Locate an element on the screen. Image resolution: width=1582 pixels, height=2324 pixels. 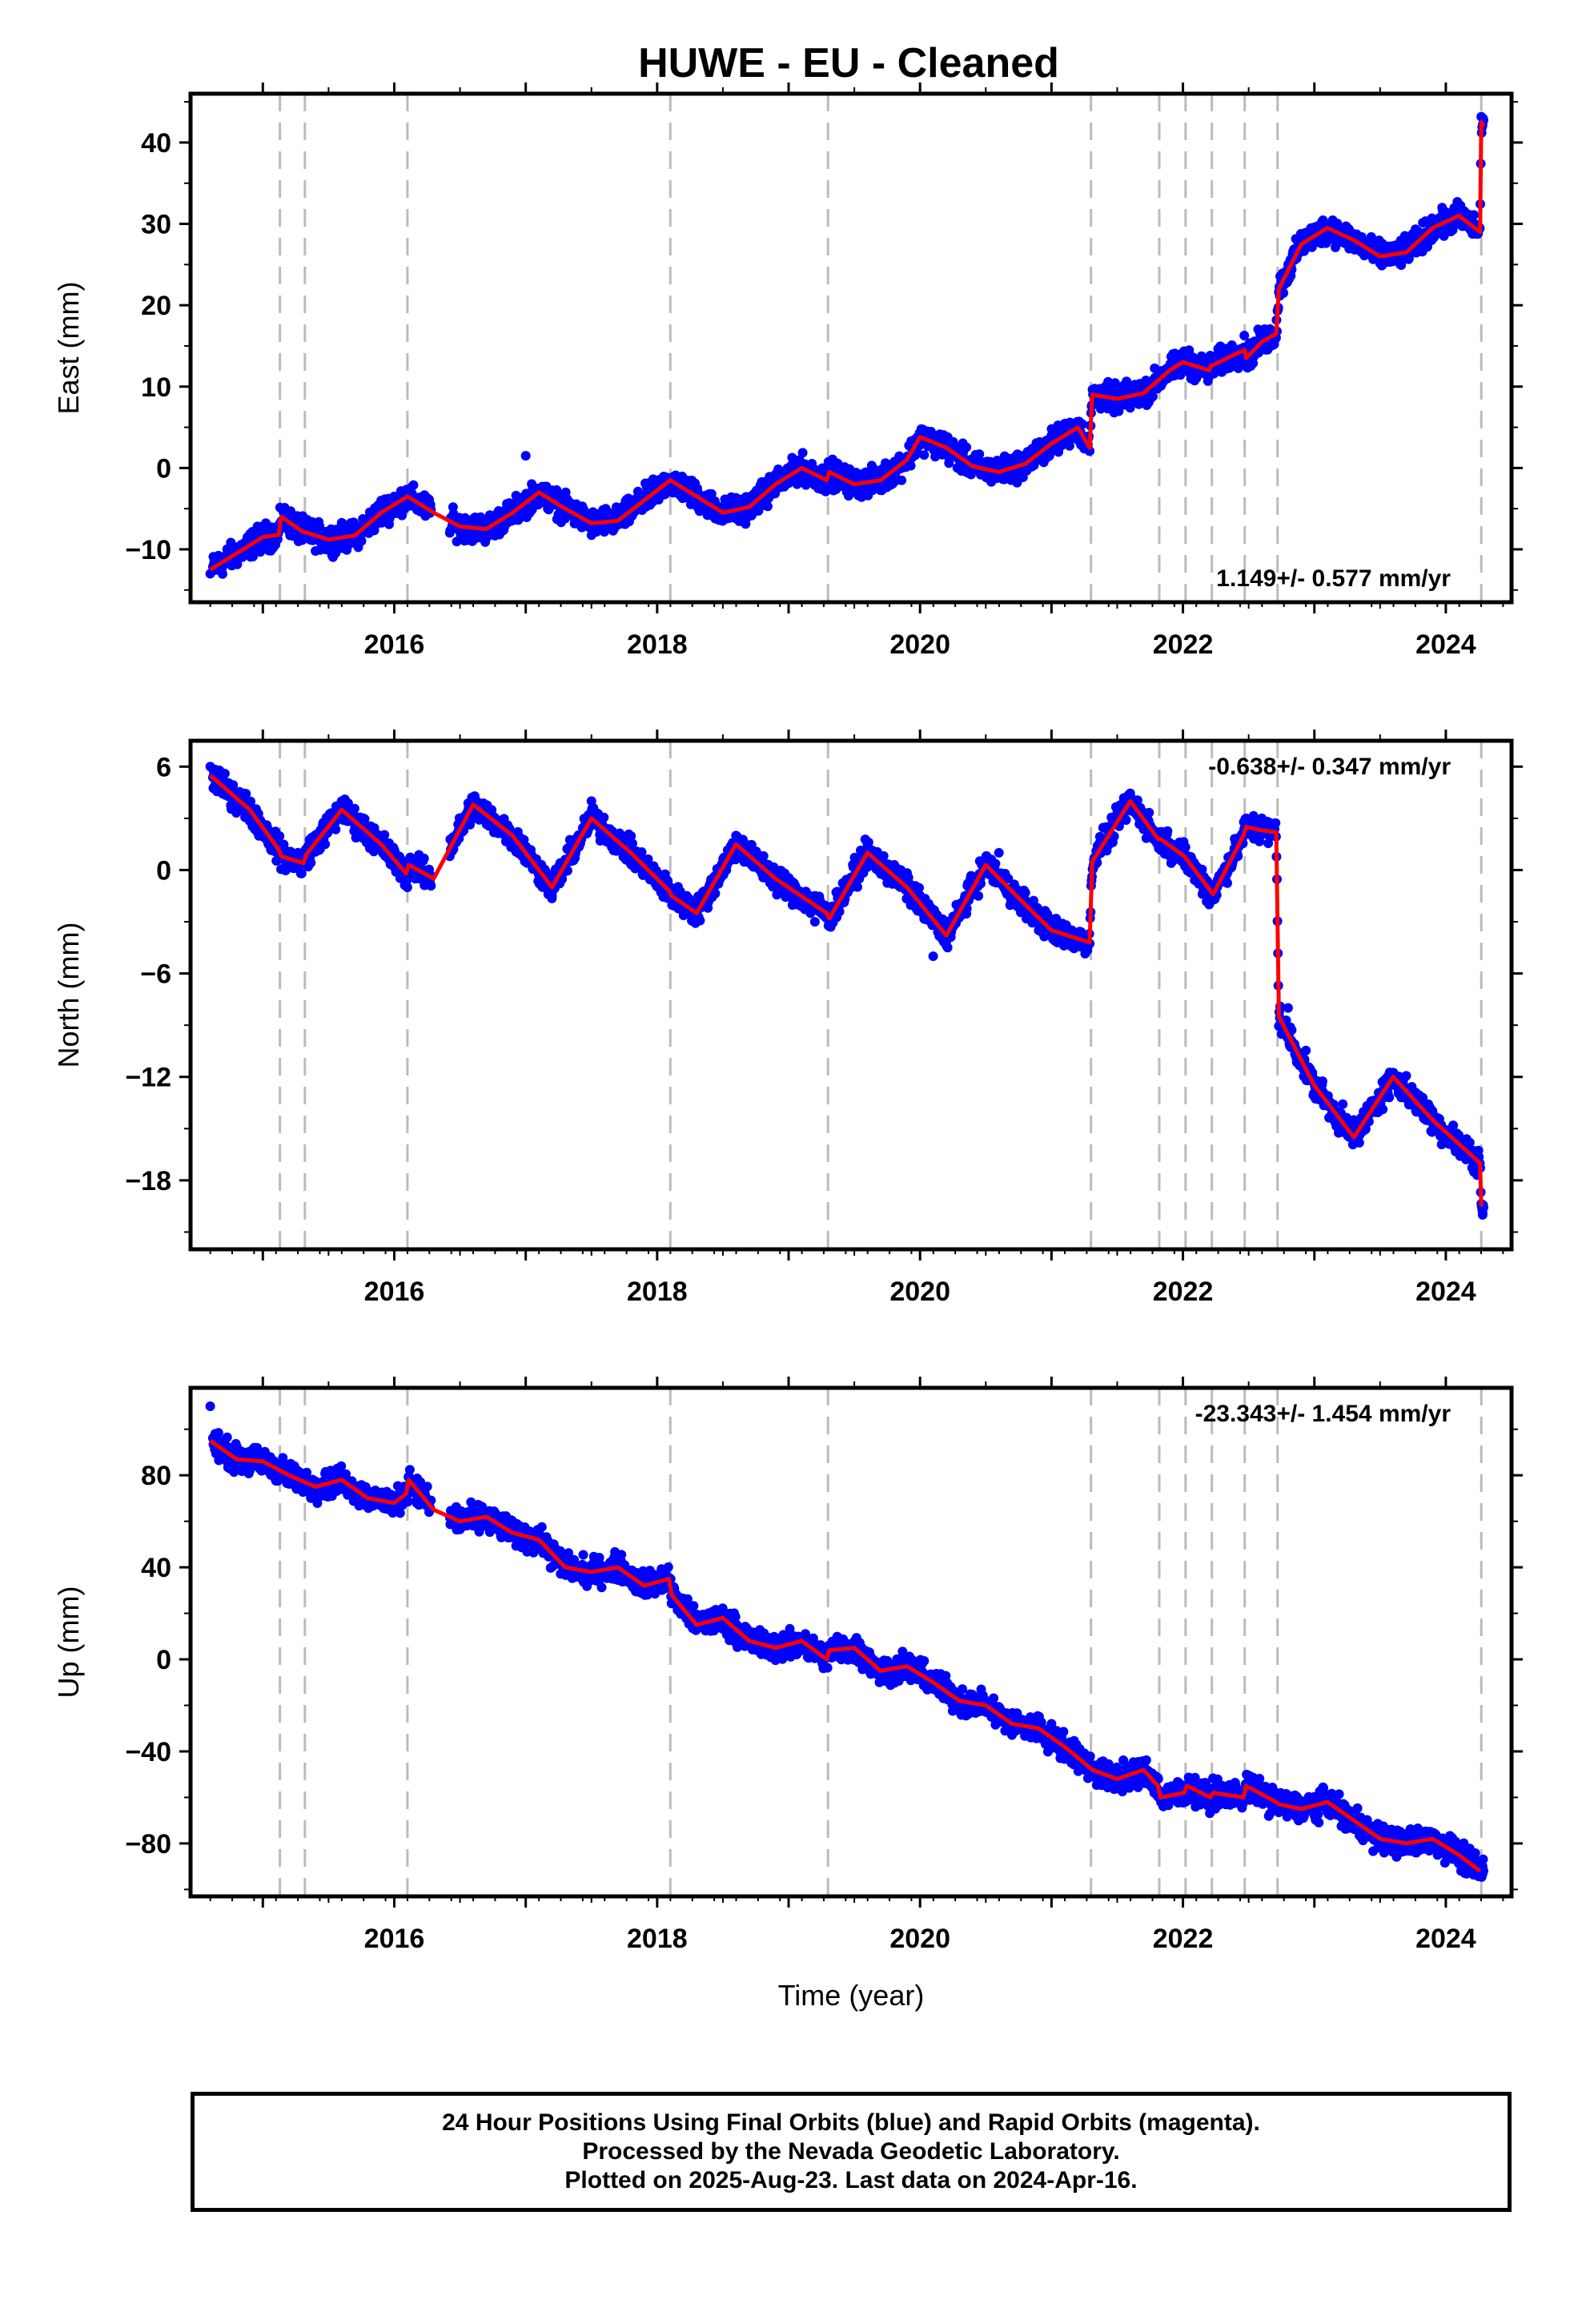
x-tick-label: 2024 is located at coordinates (1445, 644).